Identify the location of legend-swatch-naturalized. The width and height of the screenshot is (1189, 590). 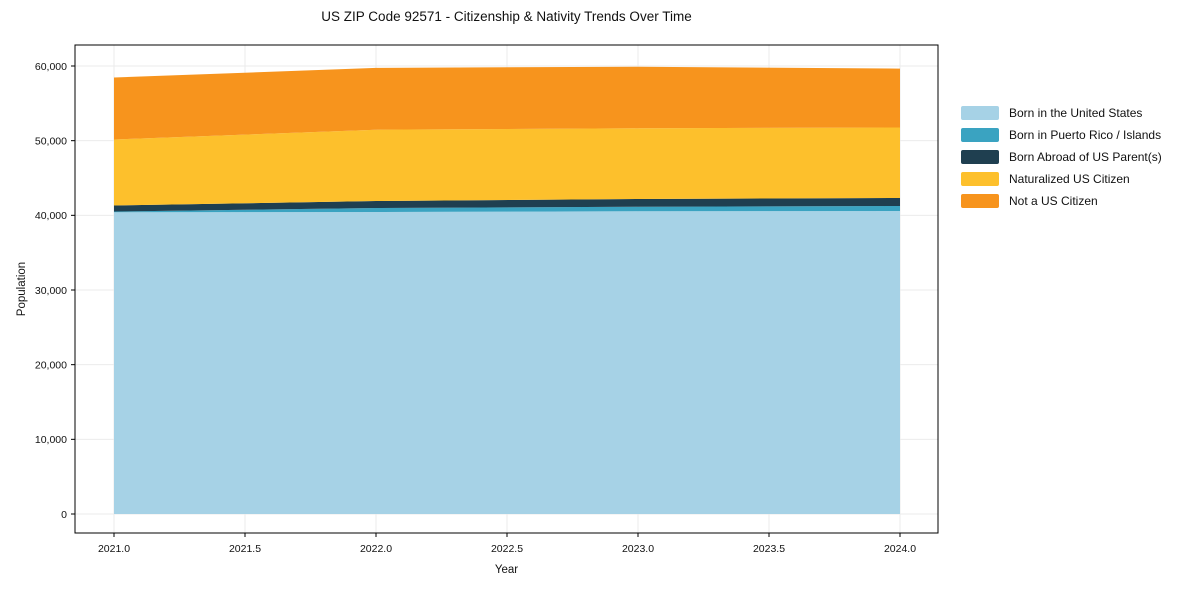
(980, 179).